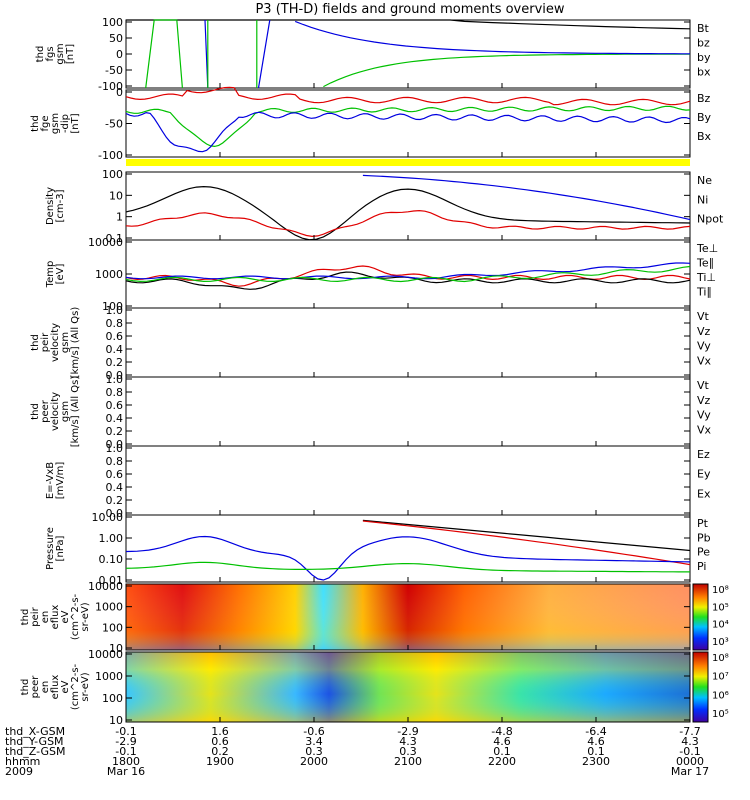 This screenshot has height=800, width=750. I want to click on legend-bz: bz, so click(703, 43).